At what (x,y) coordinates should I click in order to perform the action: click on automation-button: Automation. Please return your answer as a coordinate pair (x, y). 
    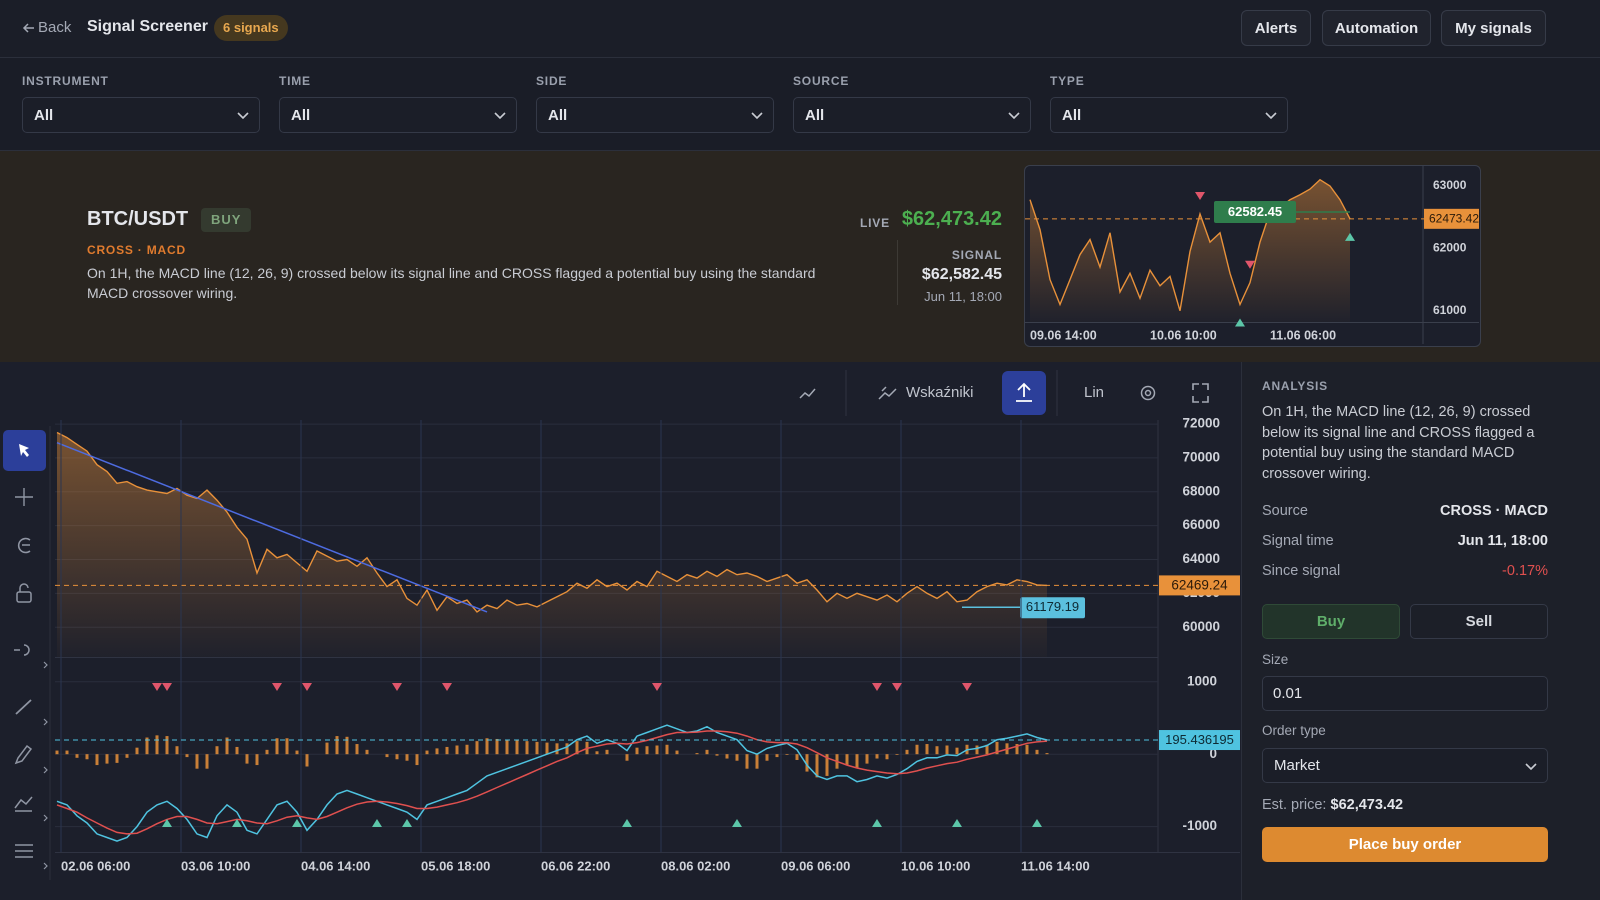
    Looking at the image, I should click on (1376, 28).